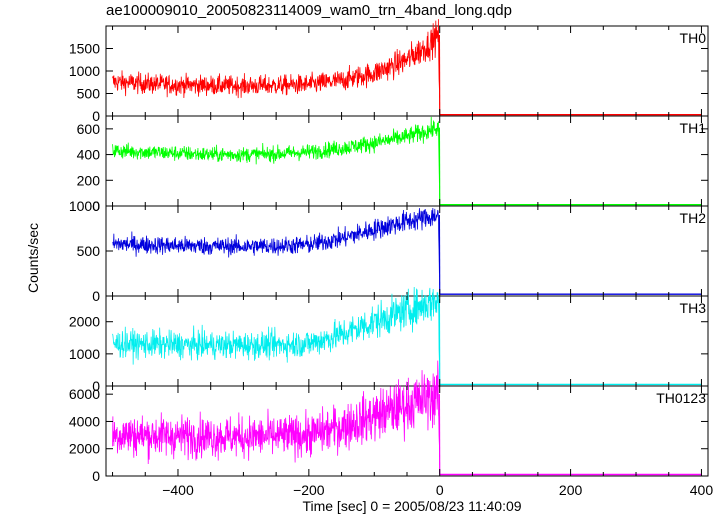 The width and height of the screenshot is (724, 516). Describe the element at coordinates (440, 490) in the screenshot. I see `x-tick-label: 0` at that location.